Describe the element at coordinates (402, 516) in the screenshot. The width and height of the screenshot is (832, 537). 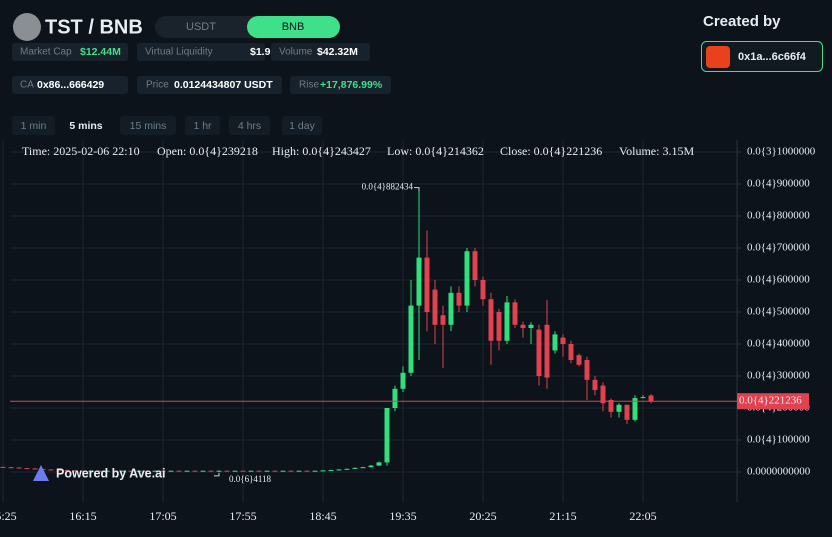
I see `x-tick-label: 19:35` at that location.